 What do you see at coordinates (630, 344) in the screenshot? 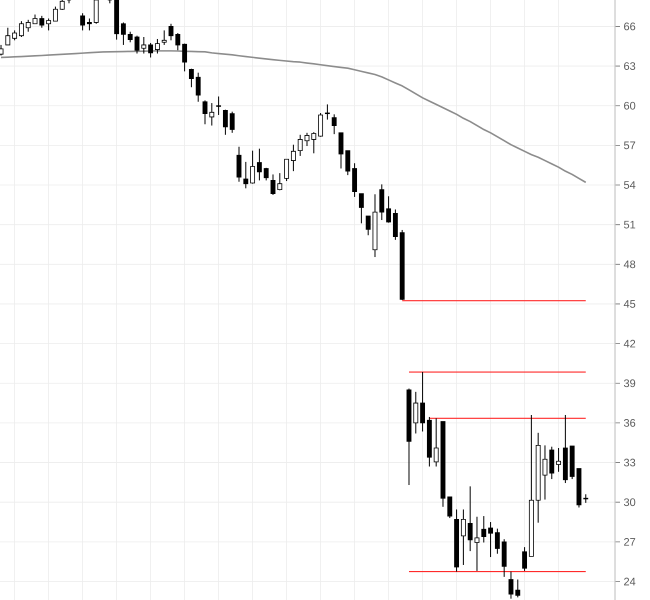
I see `y-tick-label: 42` at bounding box center [630, 344].